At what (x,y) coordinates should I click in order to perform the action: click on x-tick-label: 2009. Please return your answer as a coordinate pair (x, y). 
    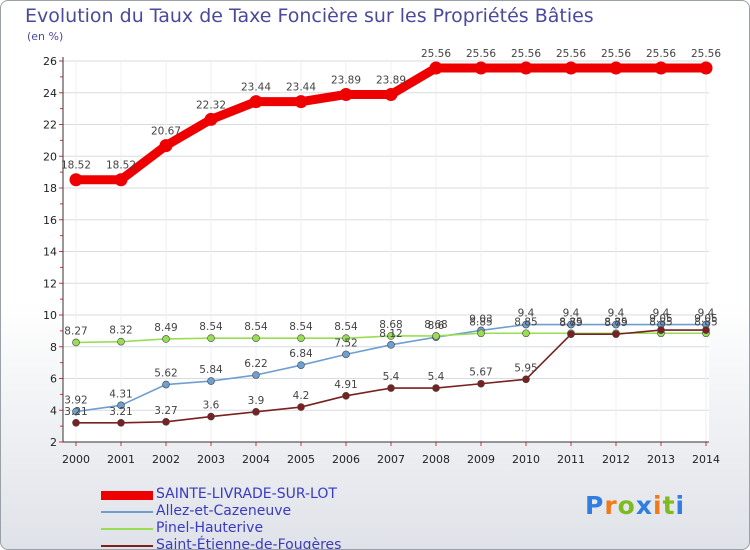
    Looking at the image, I should click on (481, 459).